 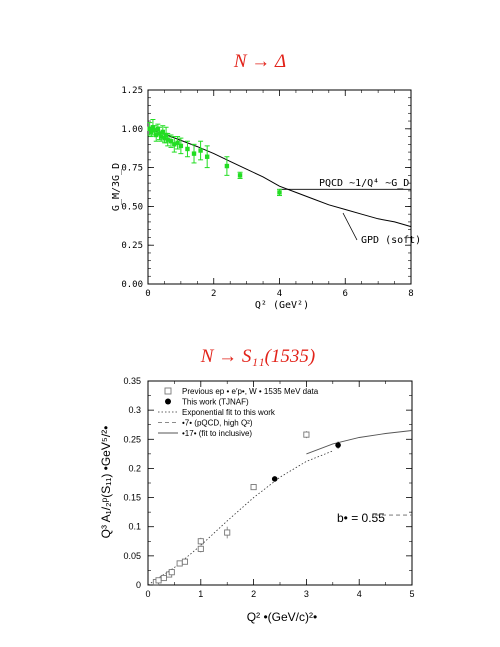 What do you see at coordinates (250, 391) in the screenshot?
I see `chart2-legend-label: Previous ep • e′p•, W • 1535 MeV data` at bounding box center [250, 391].